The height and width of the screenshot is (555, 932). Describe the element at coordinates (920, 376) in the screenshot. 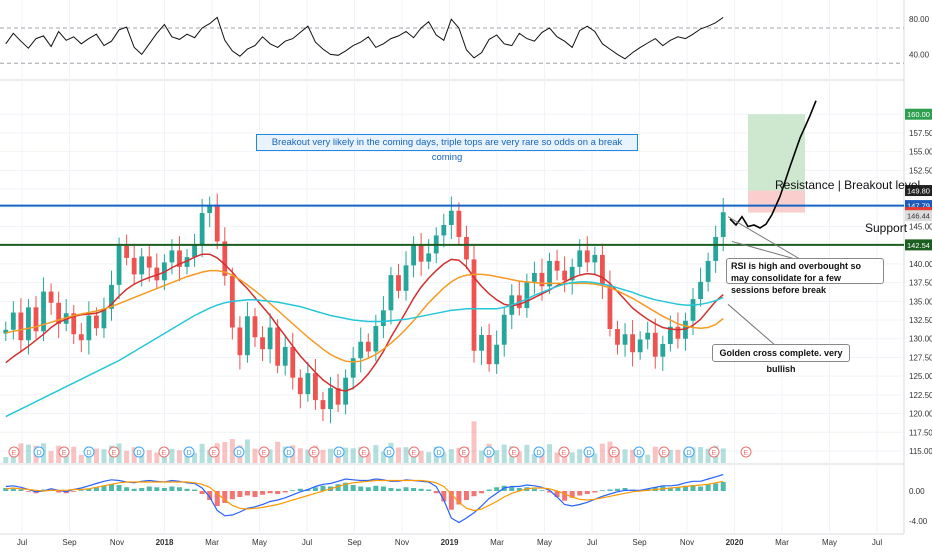

I see `price-tick-label: 125.00` at that location.